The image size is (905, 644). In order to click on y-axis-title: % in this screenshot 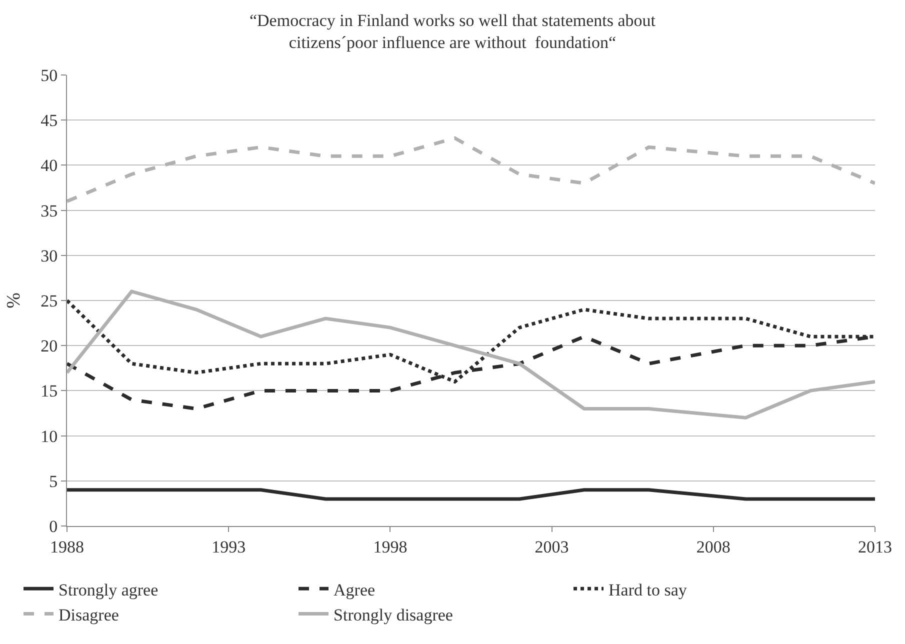, I will do `click(13, 300)`.